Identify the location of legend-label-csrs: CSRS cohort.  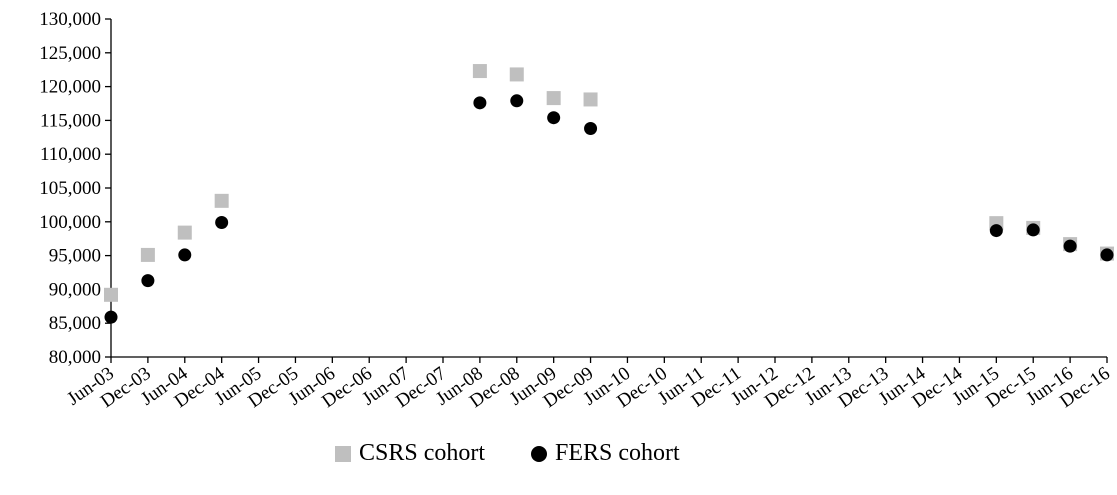
(422, 453).